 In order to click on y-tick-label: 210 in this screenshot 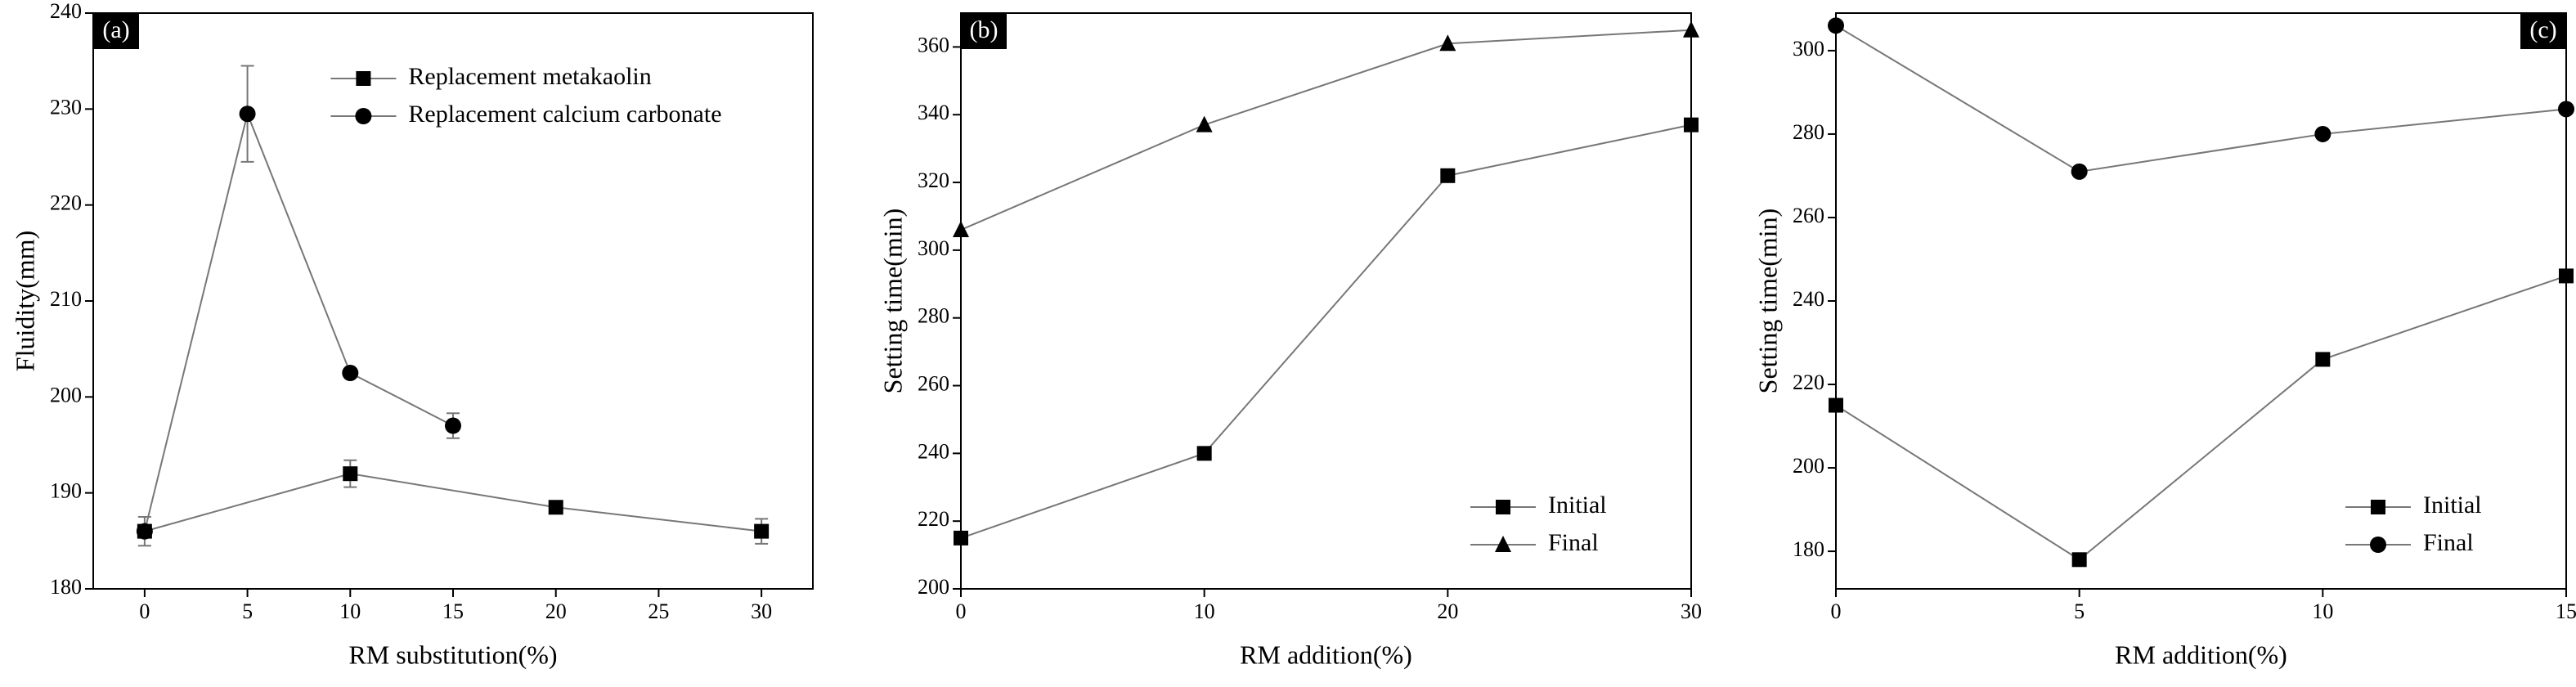, I will do `click(66, 299)`.